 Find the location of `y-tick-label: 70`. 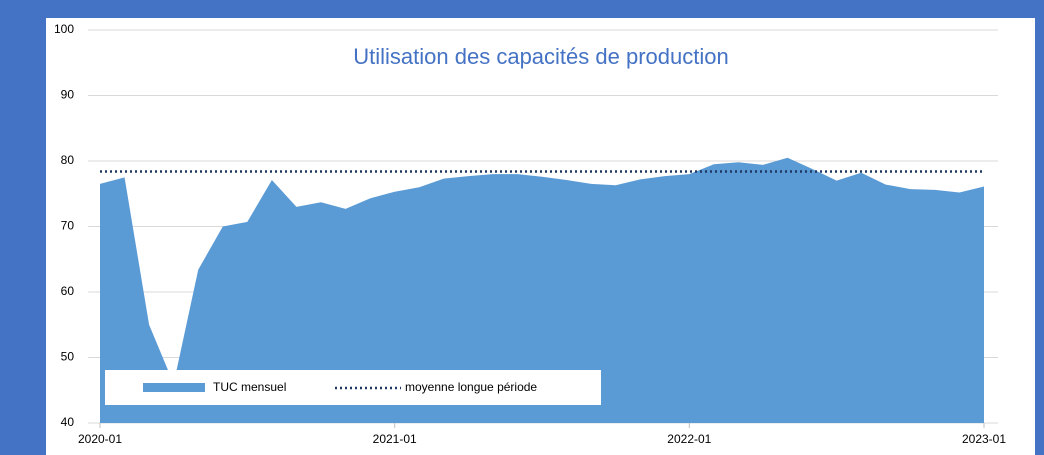

y-tick-label: 70 is located at coordinates (68, 226).